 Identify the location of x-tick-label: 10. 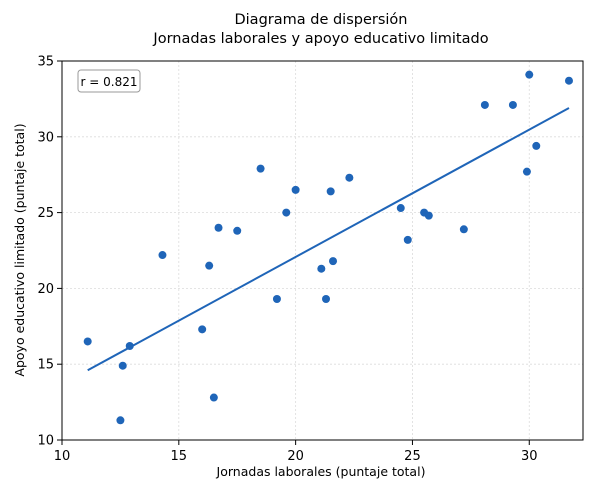
(62, 456).